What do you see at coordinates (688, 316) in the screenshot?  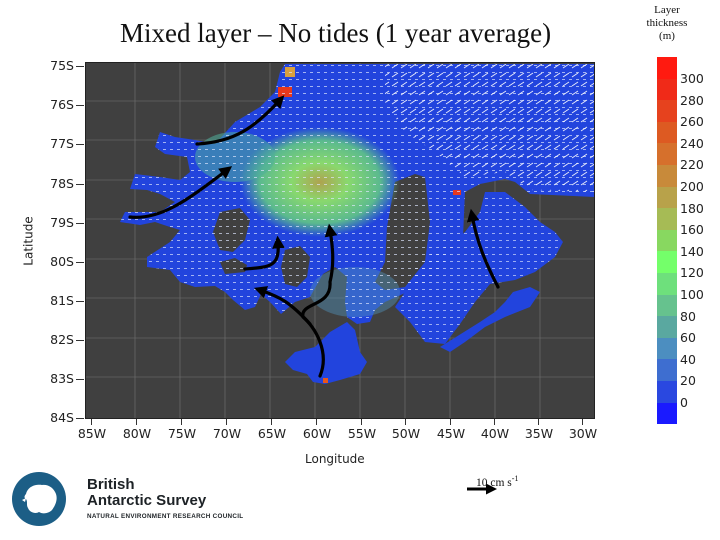 I see `colorbar-label: 80` at bounding box center [688, 316].